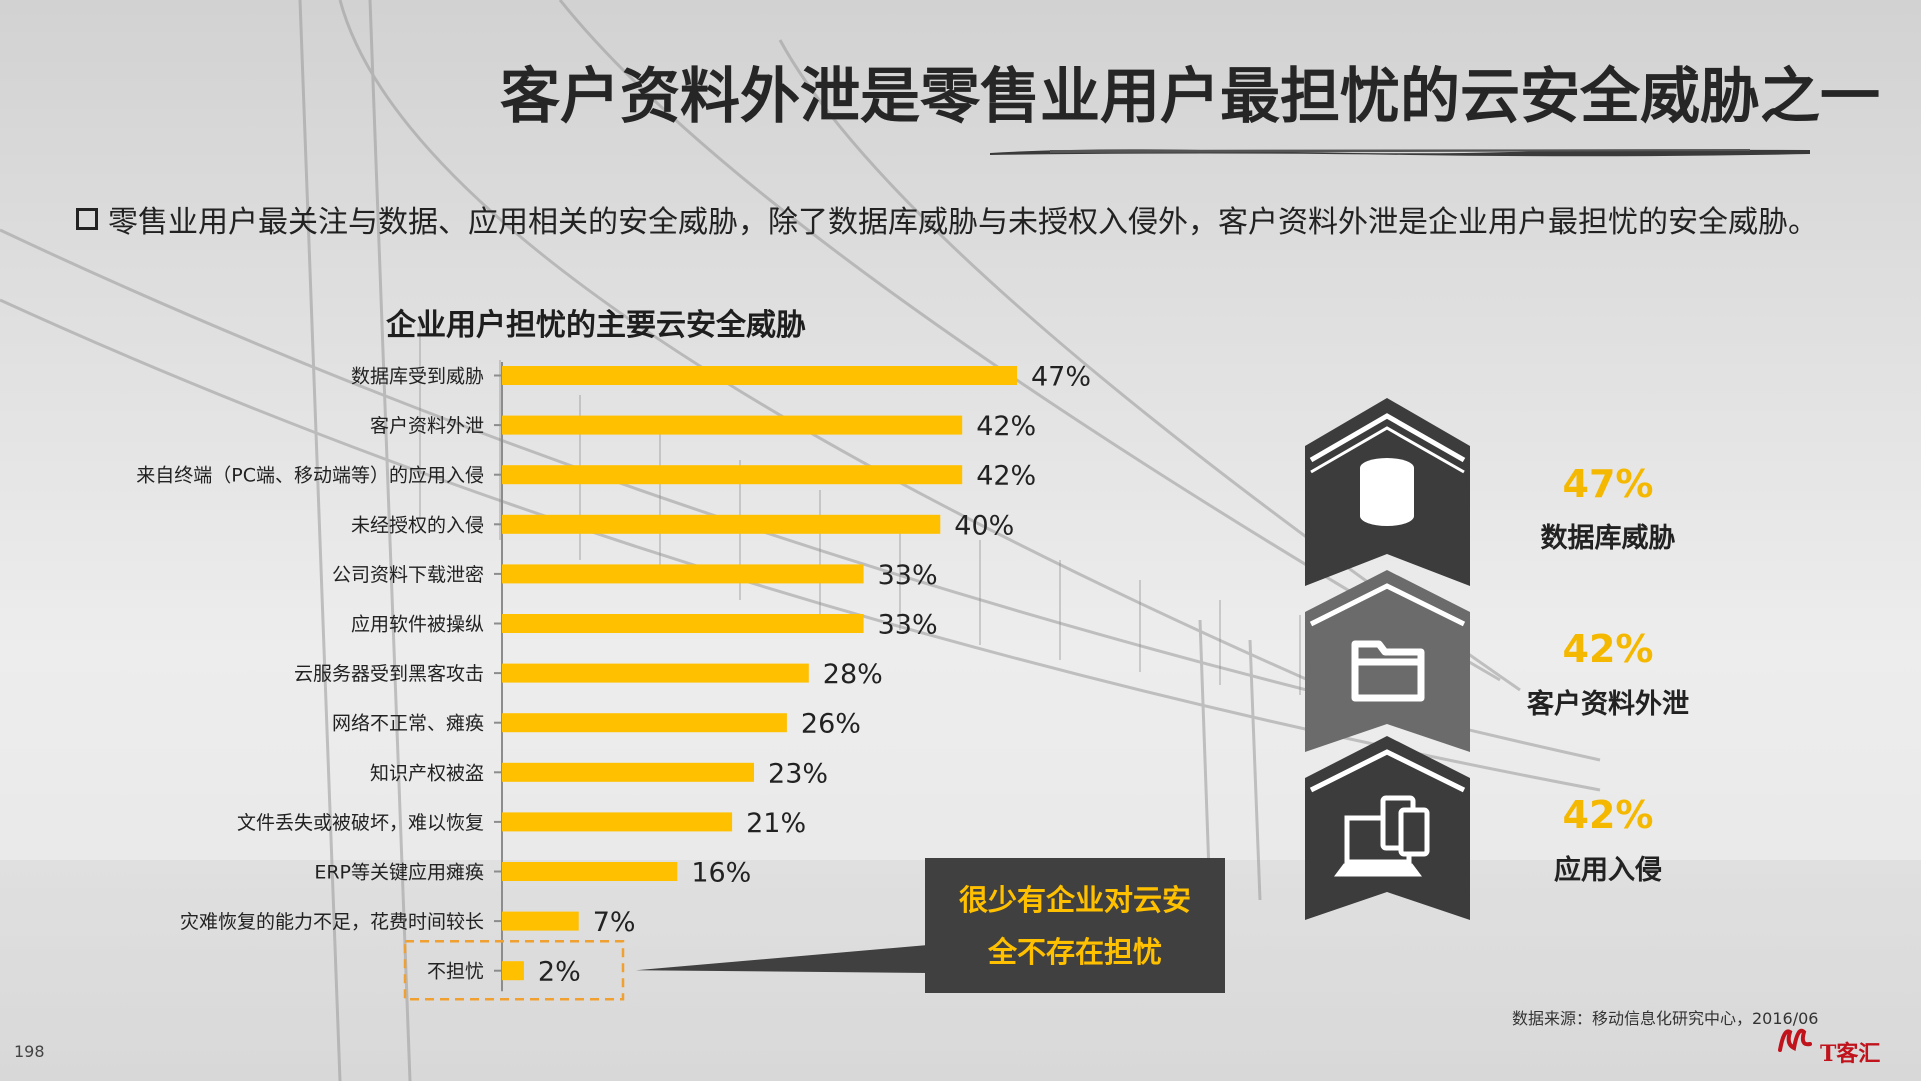  Describe the element at coordinates (614, 922) in the screenshot. I see `value-label: 7%` at that location.